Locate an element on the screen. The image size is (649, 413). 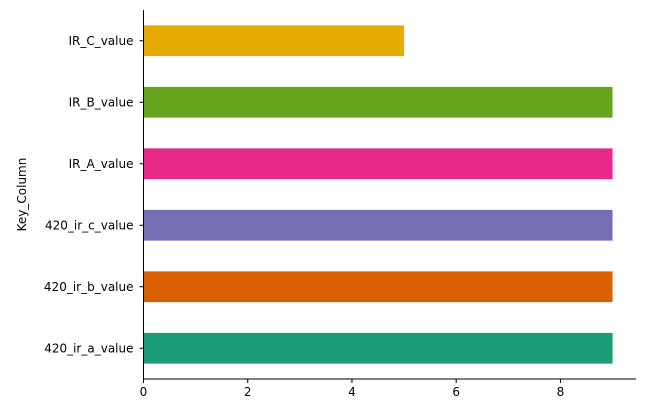
y-tick-label: IR_B_value is located at coordinates (101, 102).